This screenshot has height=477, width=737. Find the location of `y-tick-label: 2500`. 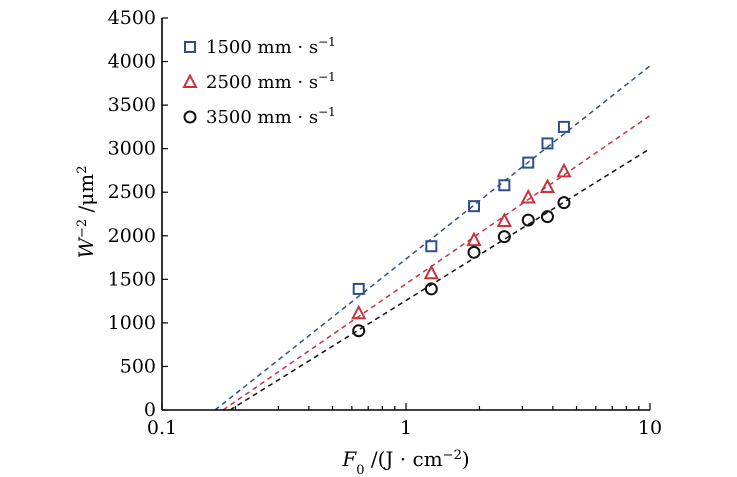

y-tick-label: 2500 is located at coordinates (132, 192).